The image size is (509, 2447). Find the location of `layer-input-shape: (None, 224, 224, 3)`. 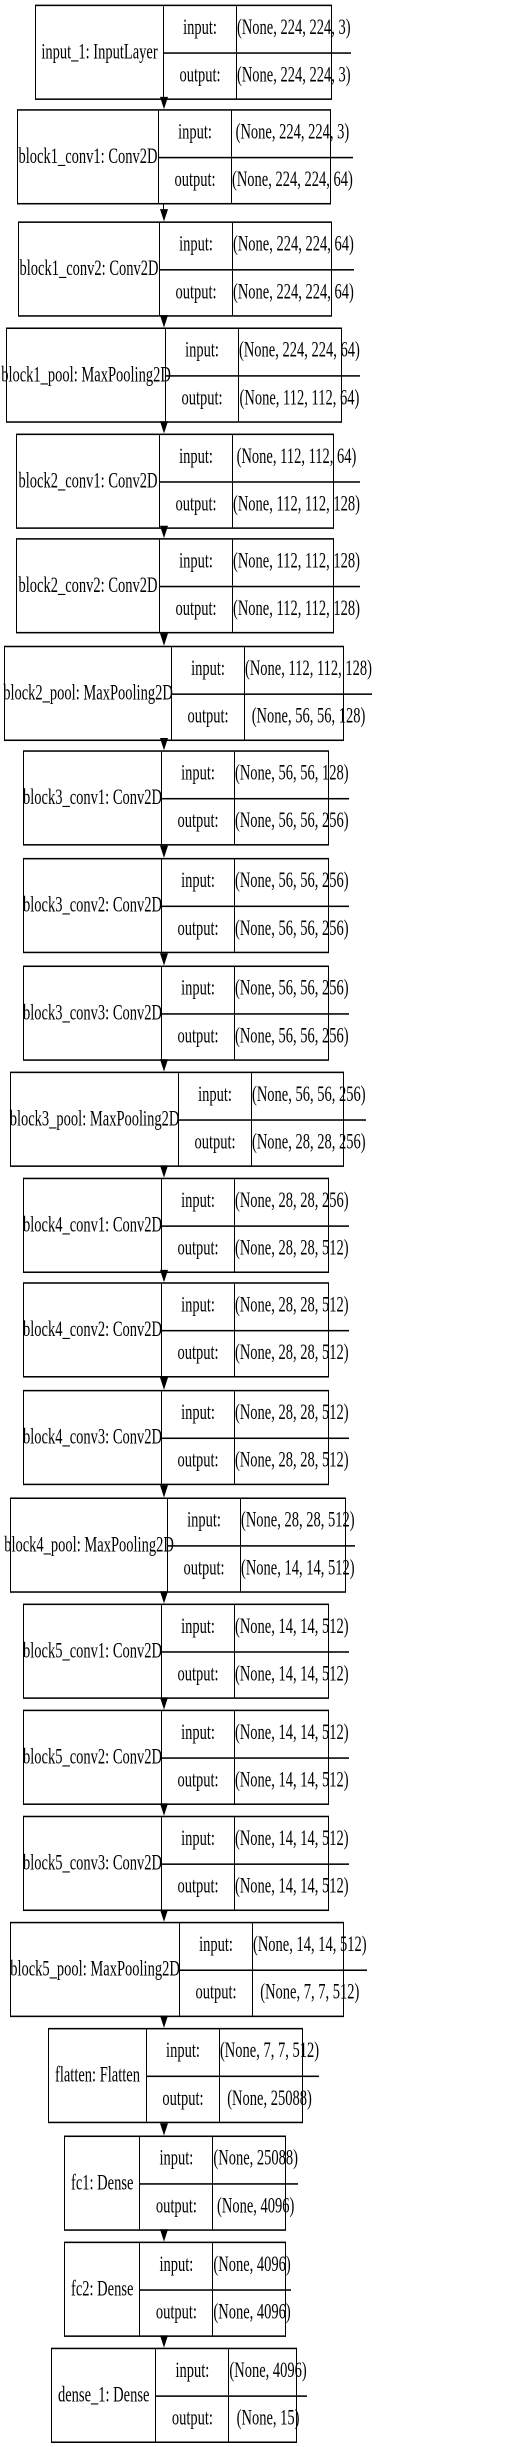

layer-input-shape: (None, 224, 224, 3) is located at coordinates (292, 132).